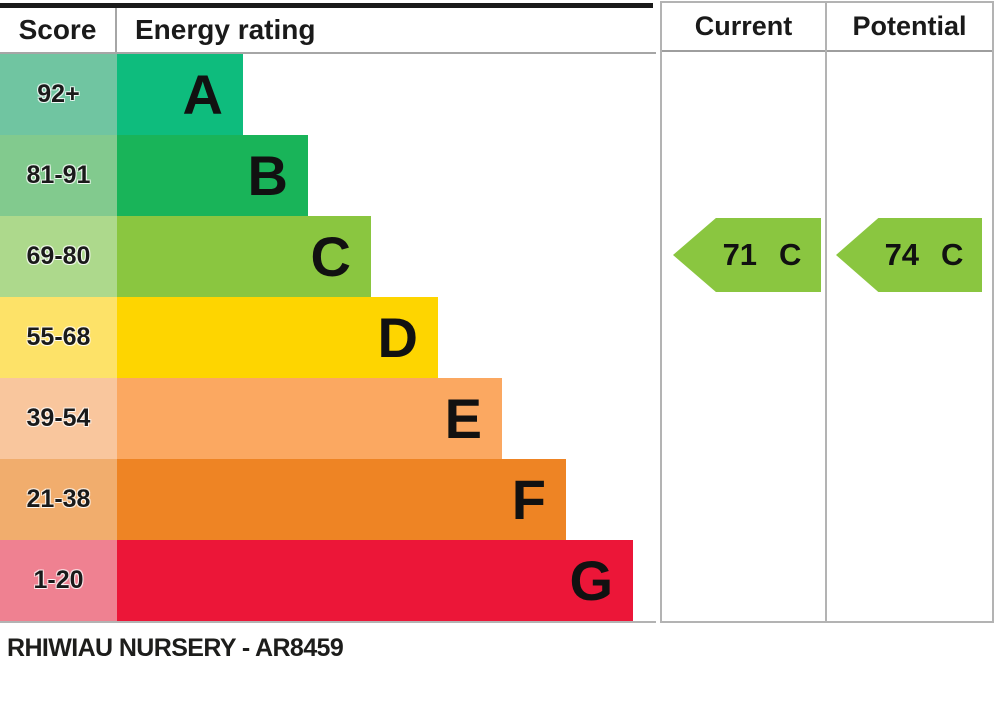 Image resolution: width=1000 pixels, height=707 pixels. What do you see at coordinates (591, 580) in the screenshot?
I see `band-letter: G` at bounding box center [591, 580].